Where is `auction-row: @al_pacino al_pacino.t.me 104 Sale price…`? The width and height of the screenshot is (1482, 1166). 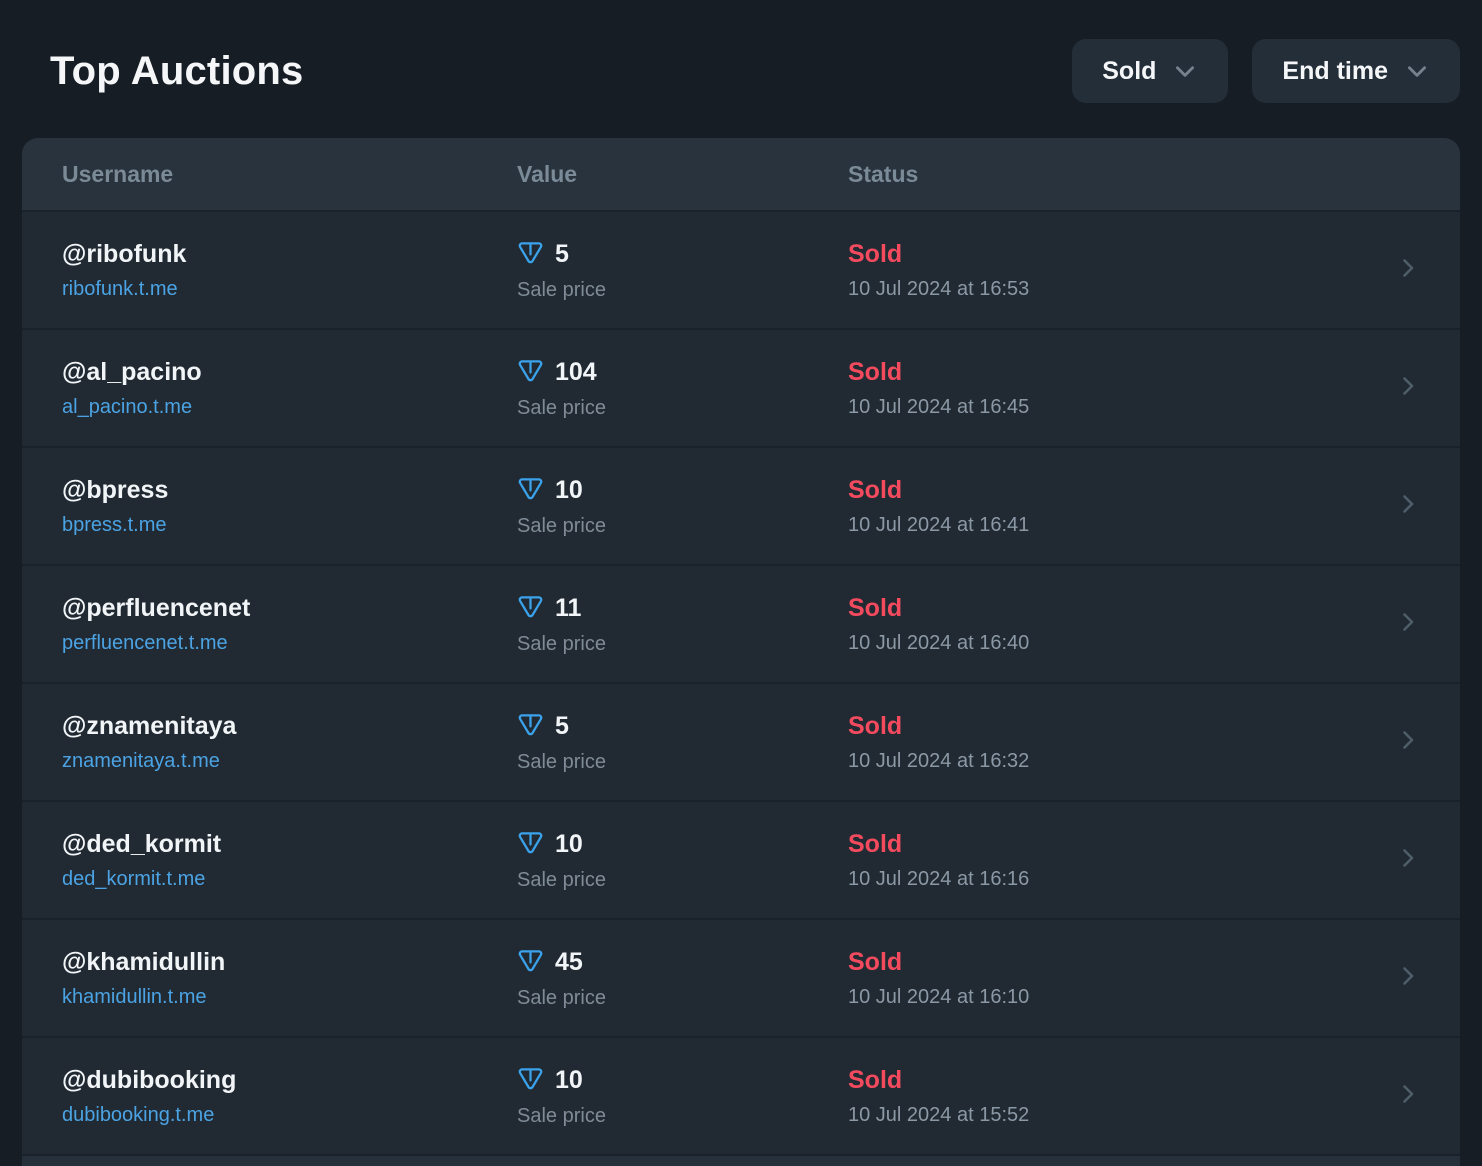
auction-row: @al_pacino al_pacino.t.me 104 Sale price… is located at coordinates (741, 387).